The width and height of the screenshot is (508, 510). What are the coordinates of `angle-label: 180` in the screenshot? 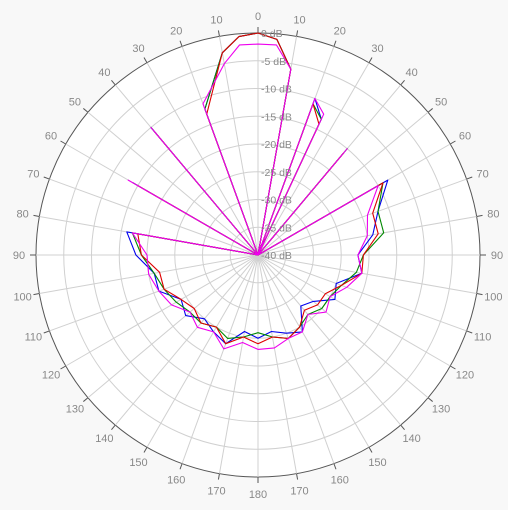 It's located at (258, 495).